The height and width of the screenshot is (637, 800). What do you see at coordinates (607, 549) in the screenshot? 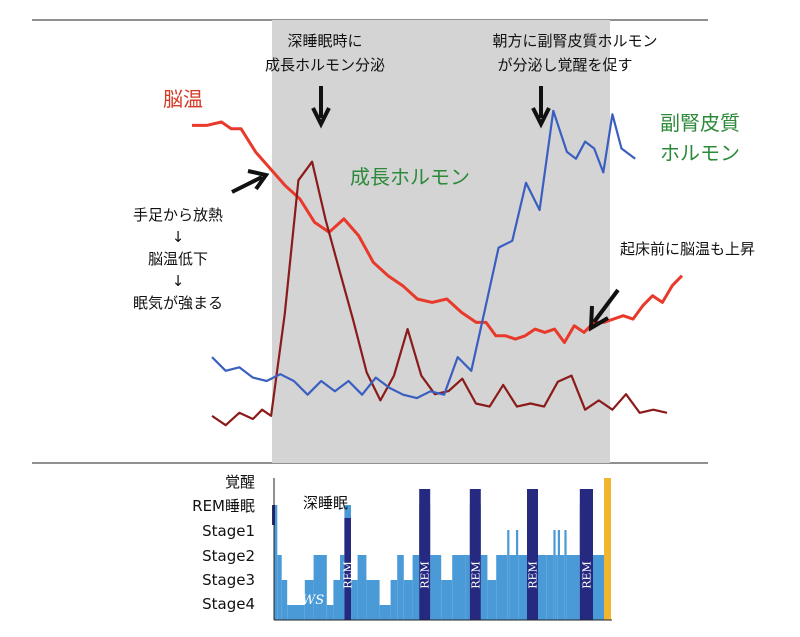
I see `wake-bar` at bounding box center [607, 549].